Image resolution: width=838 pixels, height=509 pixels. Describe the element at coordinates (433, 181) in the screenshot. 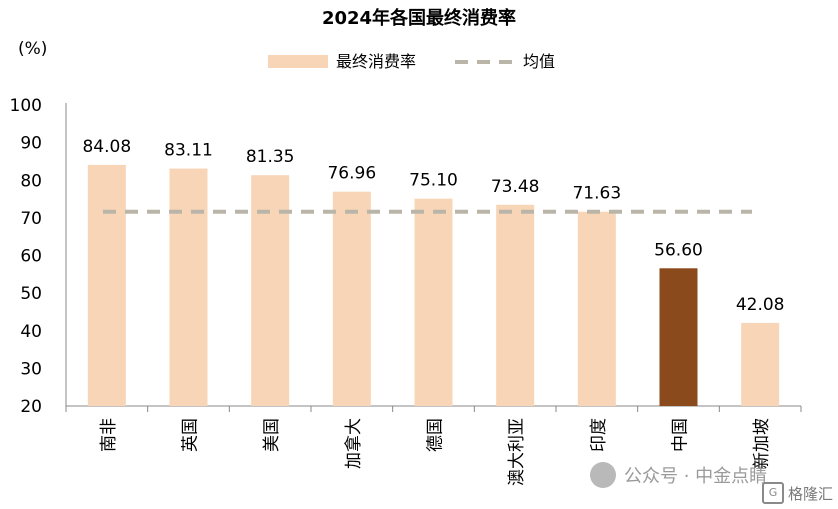

I see `data-label: 75.10` at that location.